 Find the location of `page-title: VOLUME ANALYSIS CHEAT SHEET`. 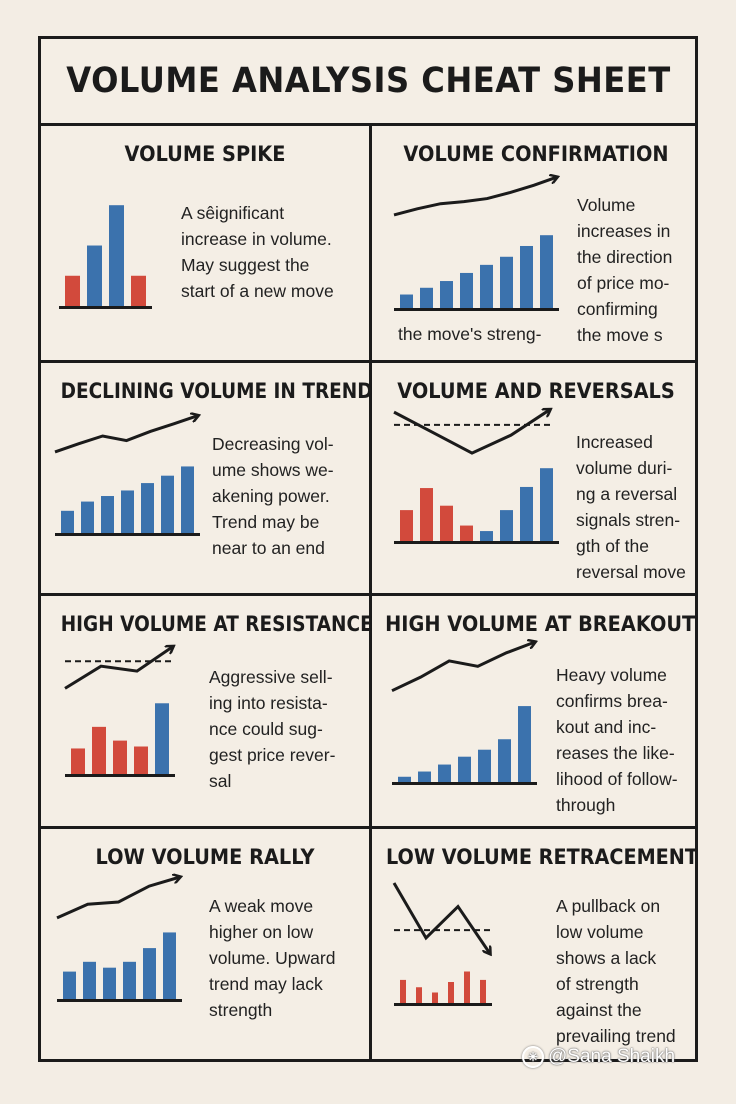

page-title: VOLUME ANALYSIS CHEAT SHEET is located at coordinates (368, 81).